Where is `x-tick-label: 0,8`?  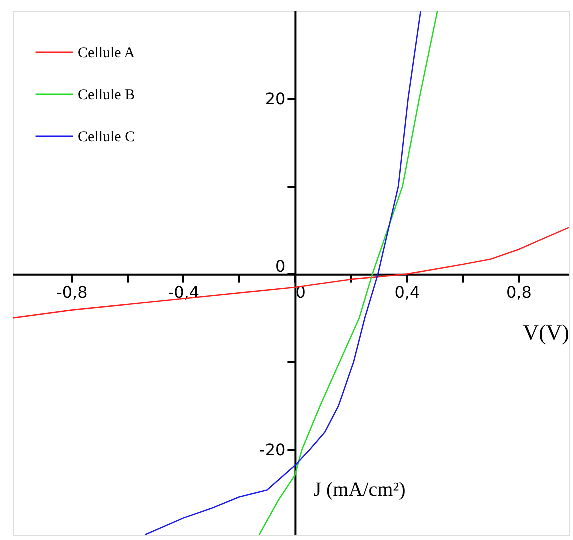 x-tick-label: 0,8 is located at coordinates (519, 292).